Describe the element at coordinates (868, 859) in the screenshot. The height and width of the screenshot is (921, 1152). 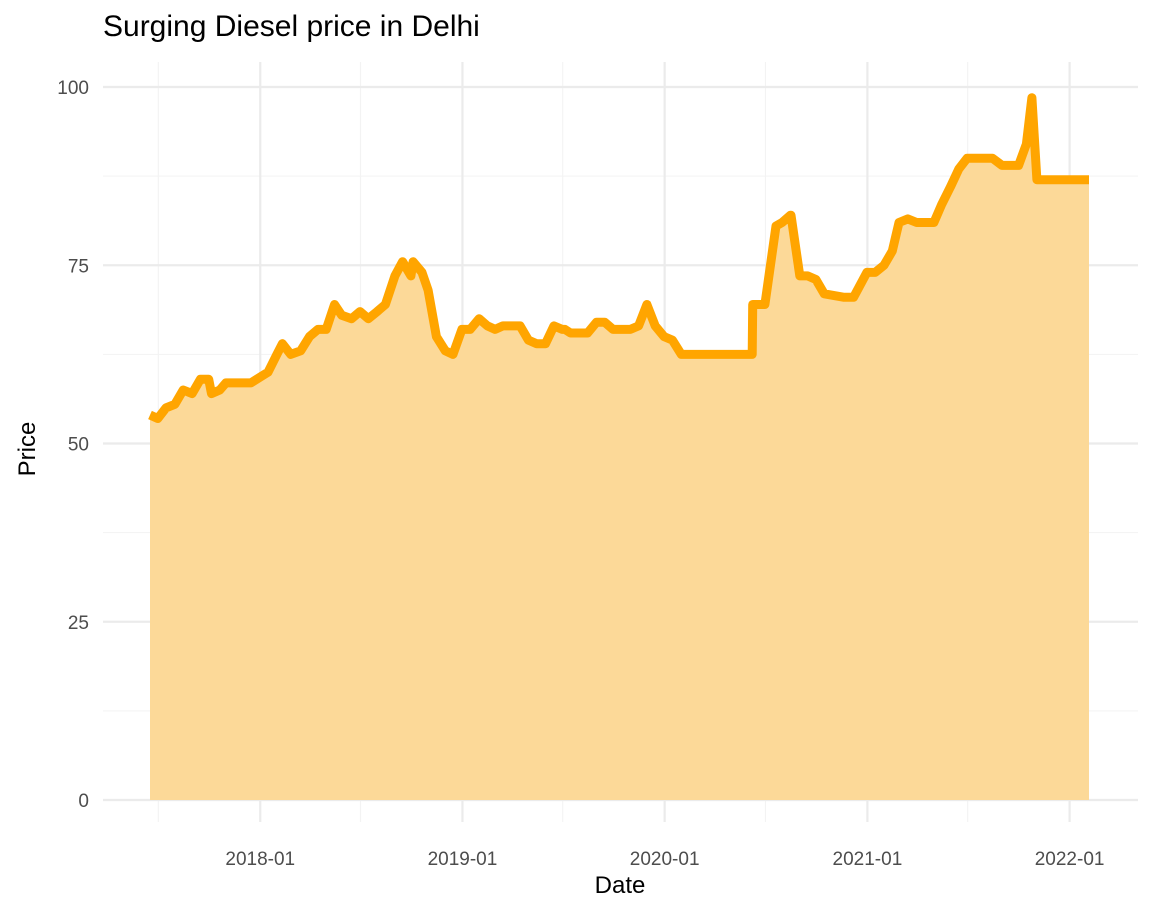
I see `x-tick-label: 2021-01` at that location.